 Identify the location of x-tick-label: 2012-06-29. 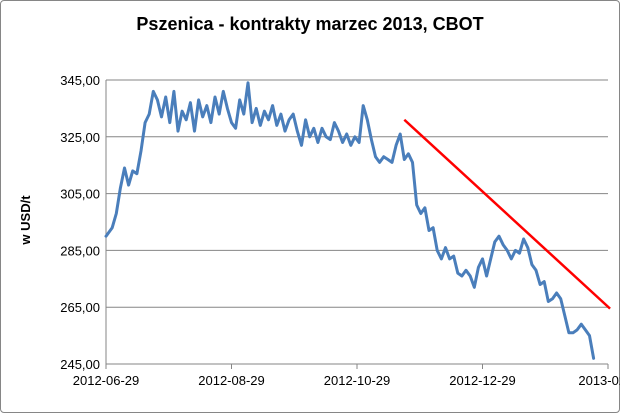
(106, 380).